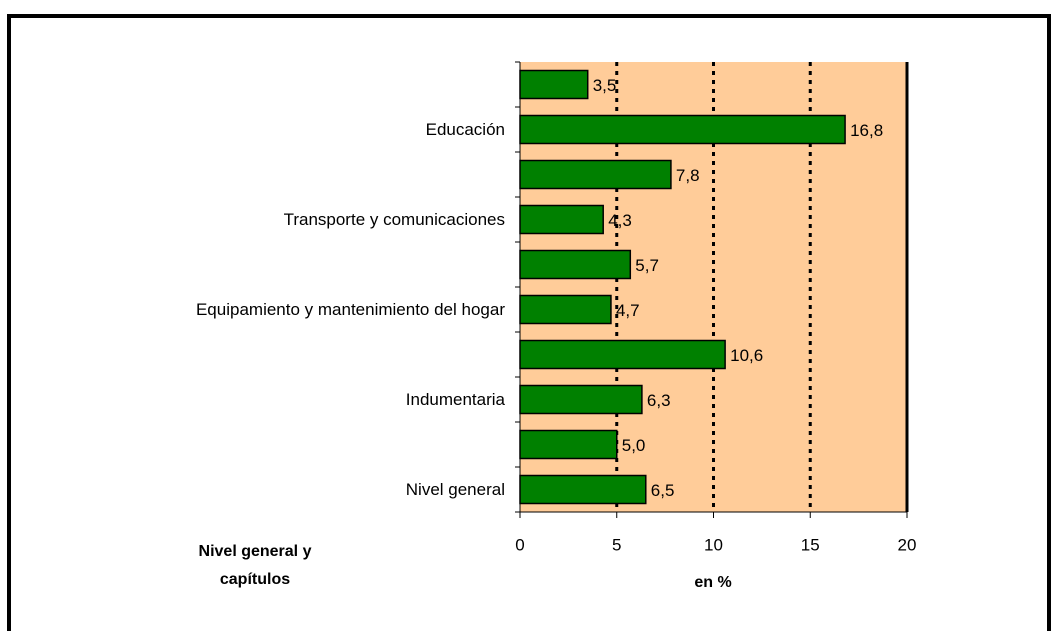  Describe the element at coordinates (350, 309) in the screenshot. I see `category-text: Equipamiento y mantenimiento del hogar` at that location.